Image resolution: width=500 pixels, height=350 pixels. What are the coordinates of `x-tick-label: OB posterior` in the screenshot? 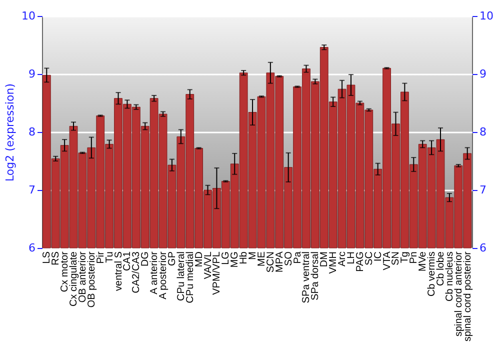 It's located at (92, 279).